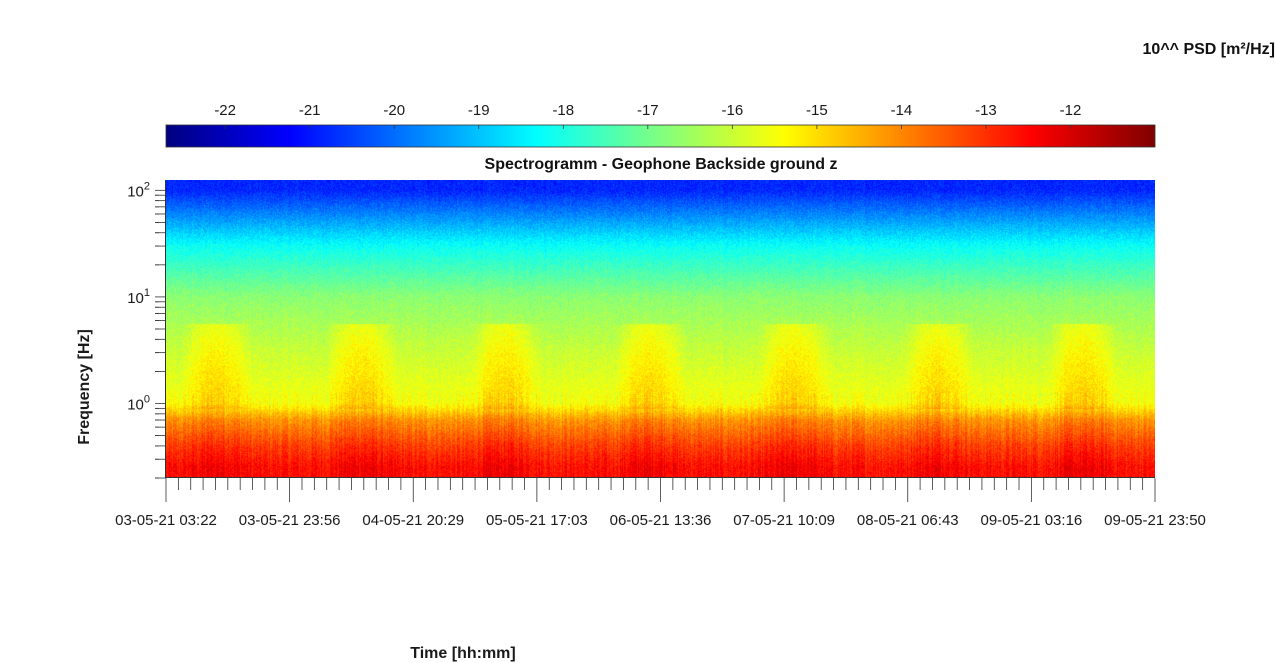 Image resolution: width=1276 pixels, height=663 pixels. I want to click on colorbar: -22 -21 -20 -19 -18 -17 -16 -15 -14 -13 -12, so click(660, 125).